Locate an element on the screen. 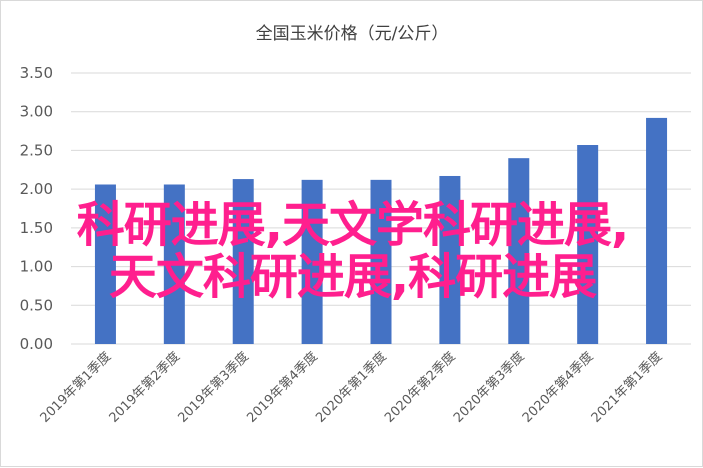  watermark-text-line-1: 科研进展,天文学科研进展, is located at coordinates (352, 225).